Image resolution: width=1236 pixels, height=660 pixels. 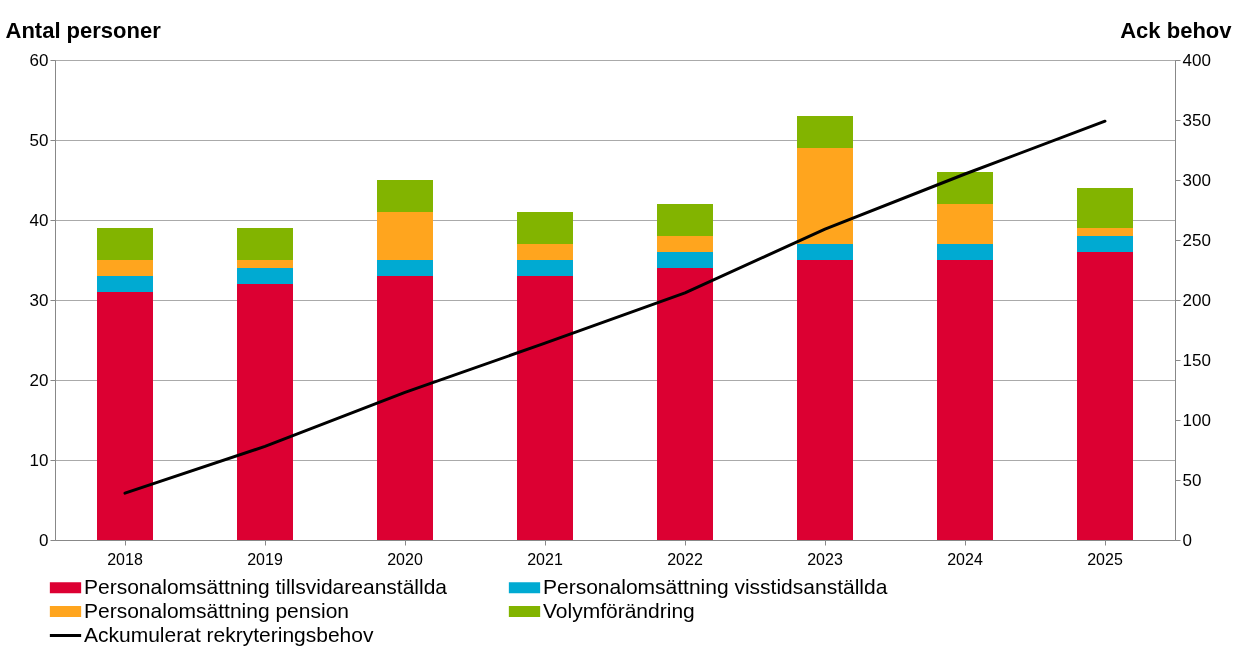 I want to click on legend-label: Volymförändring, so click(x=619, y=610).